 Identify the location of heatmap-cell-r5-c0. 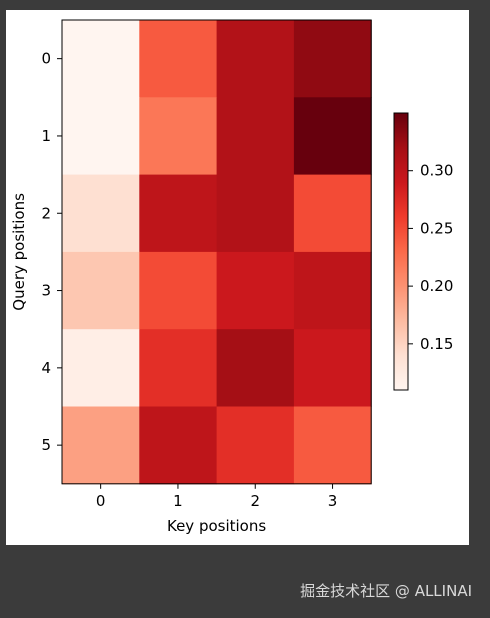
(101, 445).